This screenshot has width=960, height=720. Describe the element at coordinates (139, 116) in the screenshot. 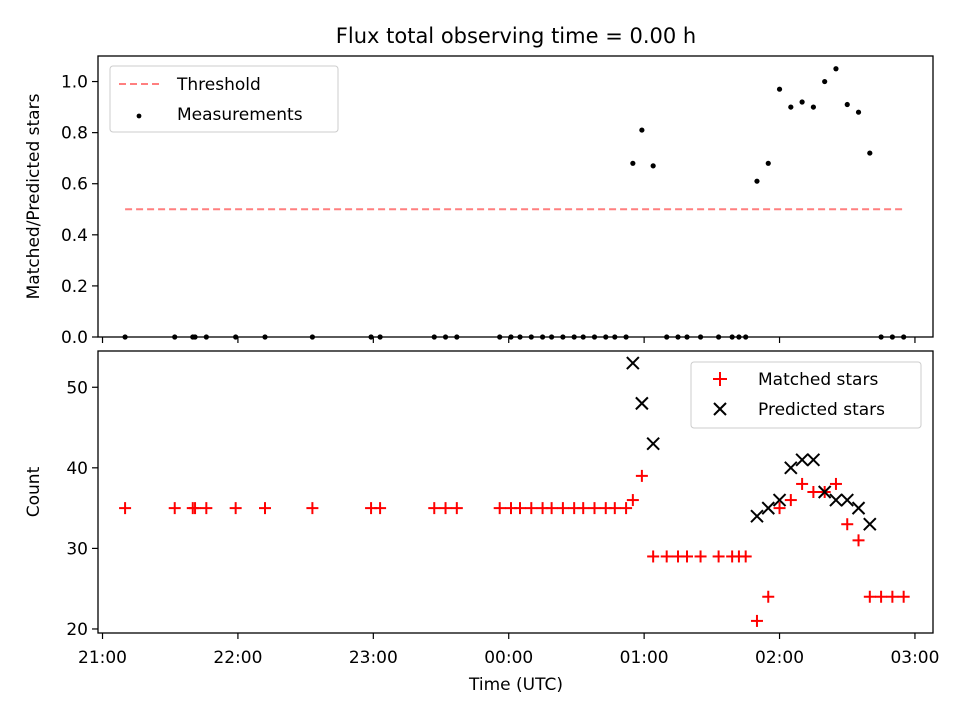

I see `legend-measurements-marker` at that location.